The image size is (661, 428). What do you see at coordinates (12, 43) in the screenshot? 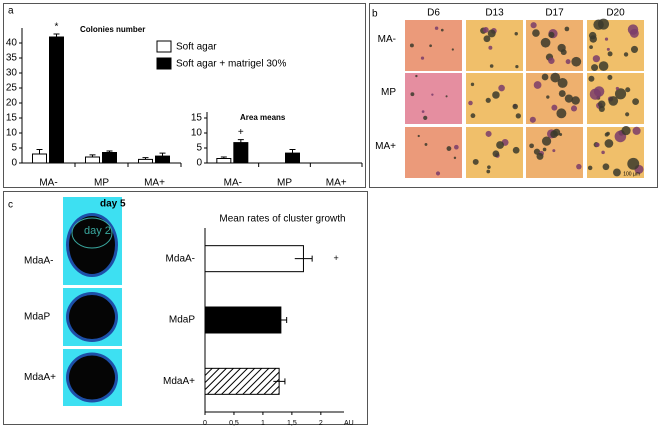
I see `y-tick-label: 40` at bounding box center [12, 43].